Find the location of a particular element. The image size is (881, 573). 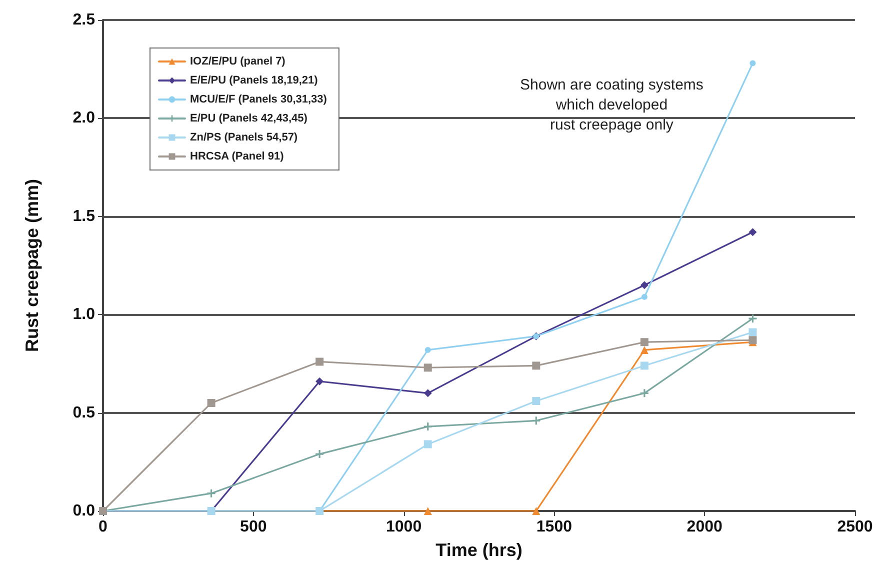

y-tick-label: 2.0 is located at coordinates (84, 118).